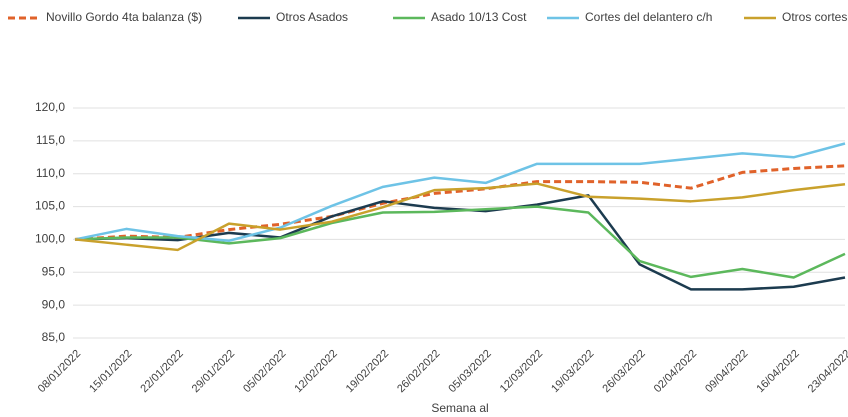  Describe the element at coordinates (315, 371) in the screenshot. I see `x-tick-label: 12/02/2022` at that location.